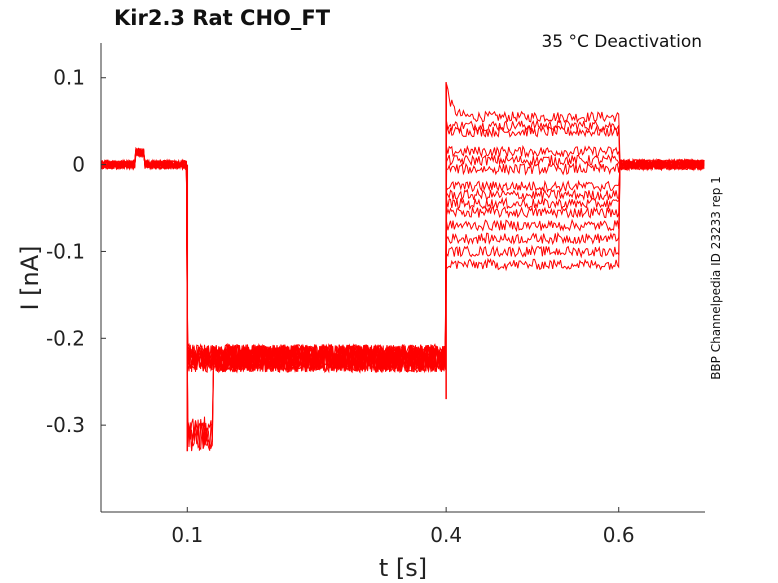  Describe the element at coordinates (78, 165) in the screenshot. I see `y-tick-label: 0` at that location.